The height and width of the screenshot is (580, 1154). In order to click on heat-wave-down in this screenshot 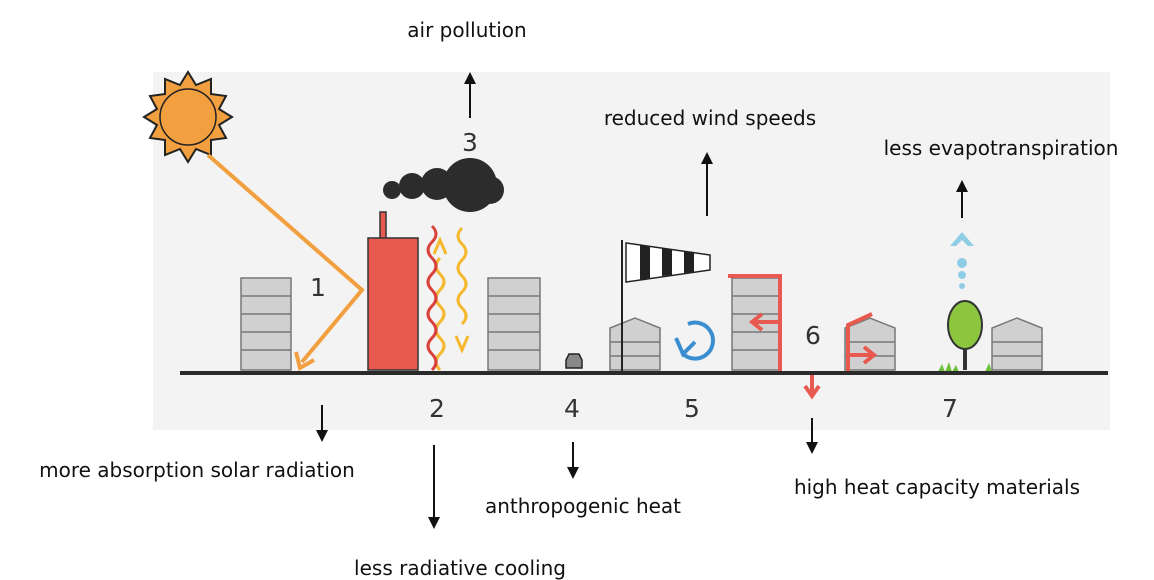, I will do `click(462, 276)`.